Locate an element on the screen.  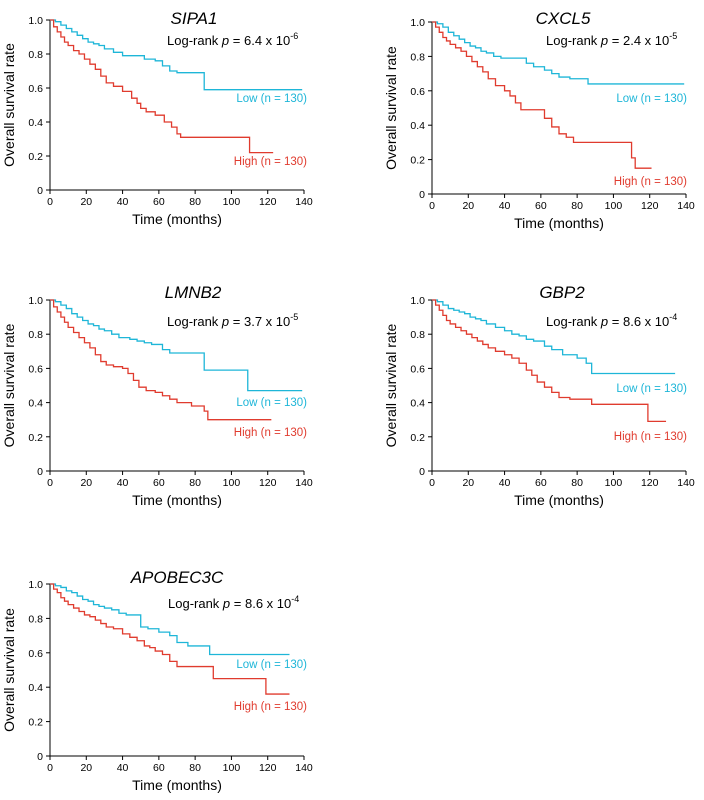
logrank-value: = 6.4 x 10 is located at coordinates (259, 40).